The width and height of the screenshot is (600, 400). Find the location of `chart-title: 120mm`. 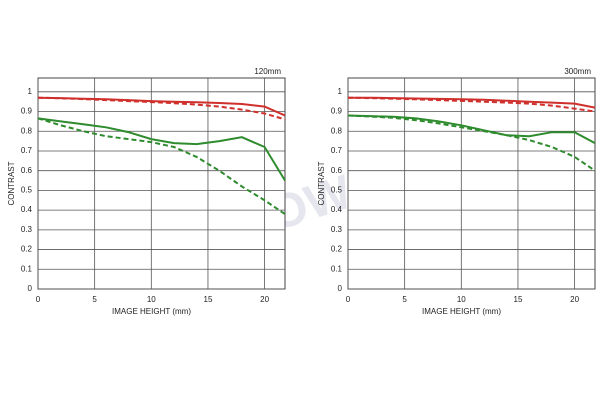

chart-title: 120mm is located at coordinates (267, 71).